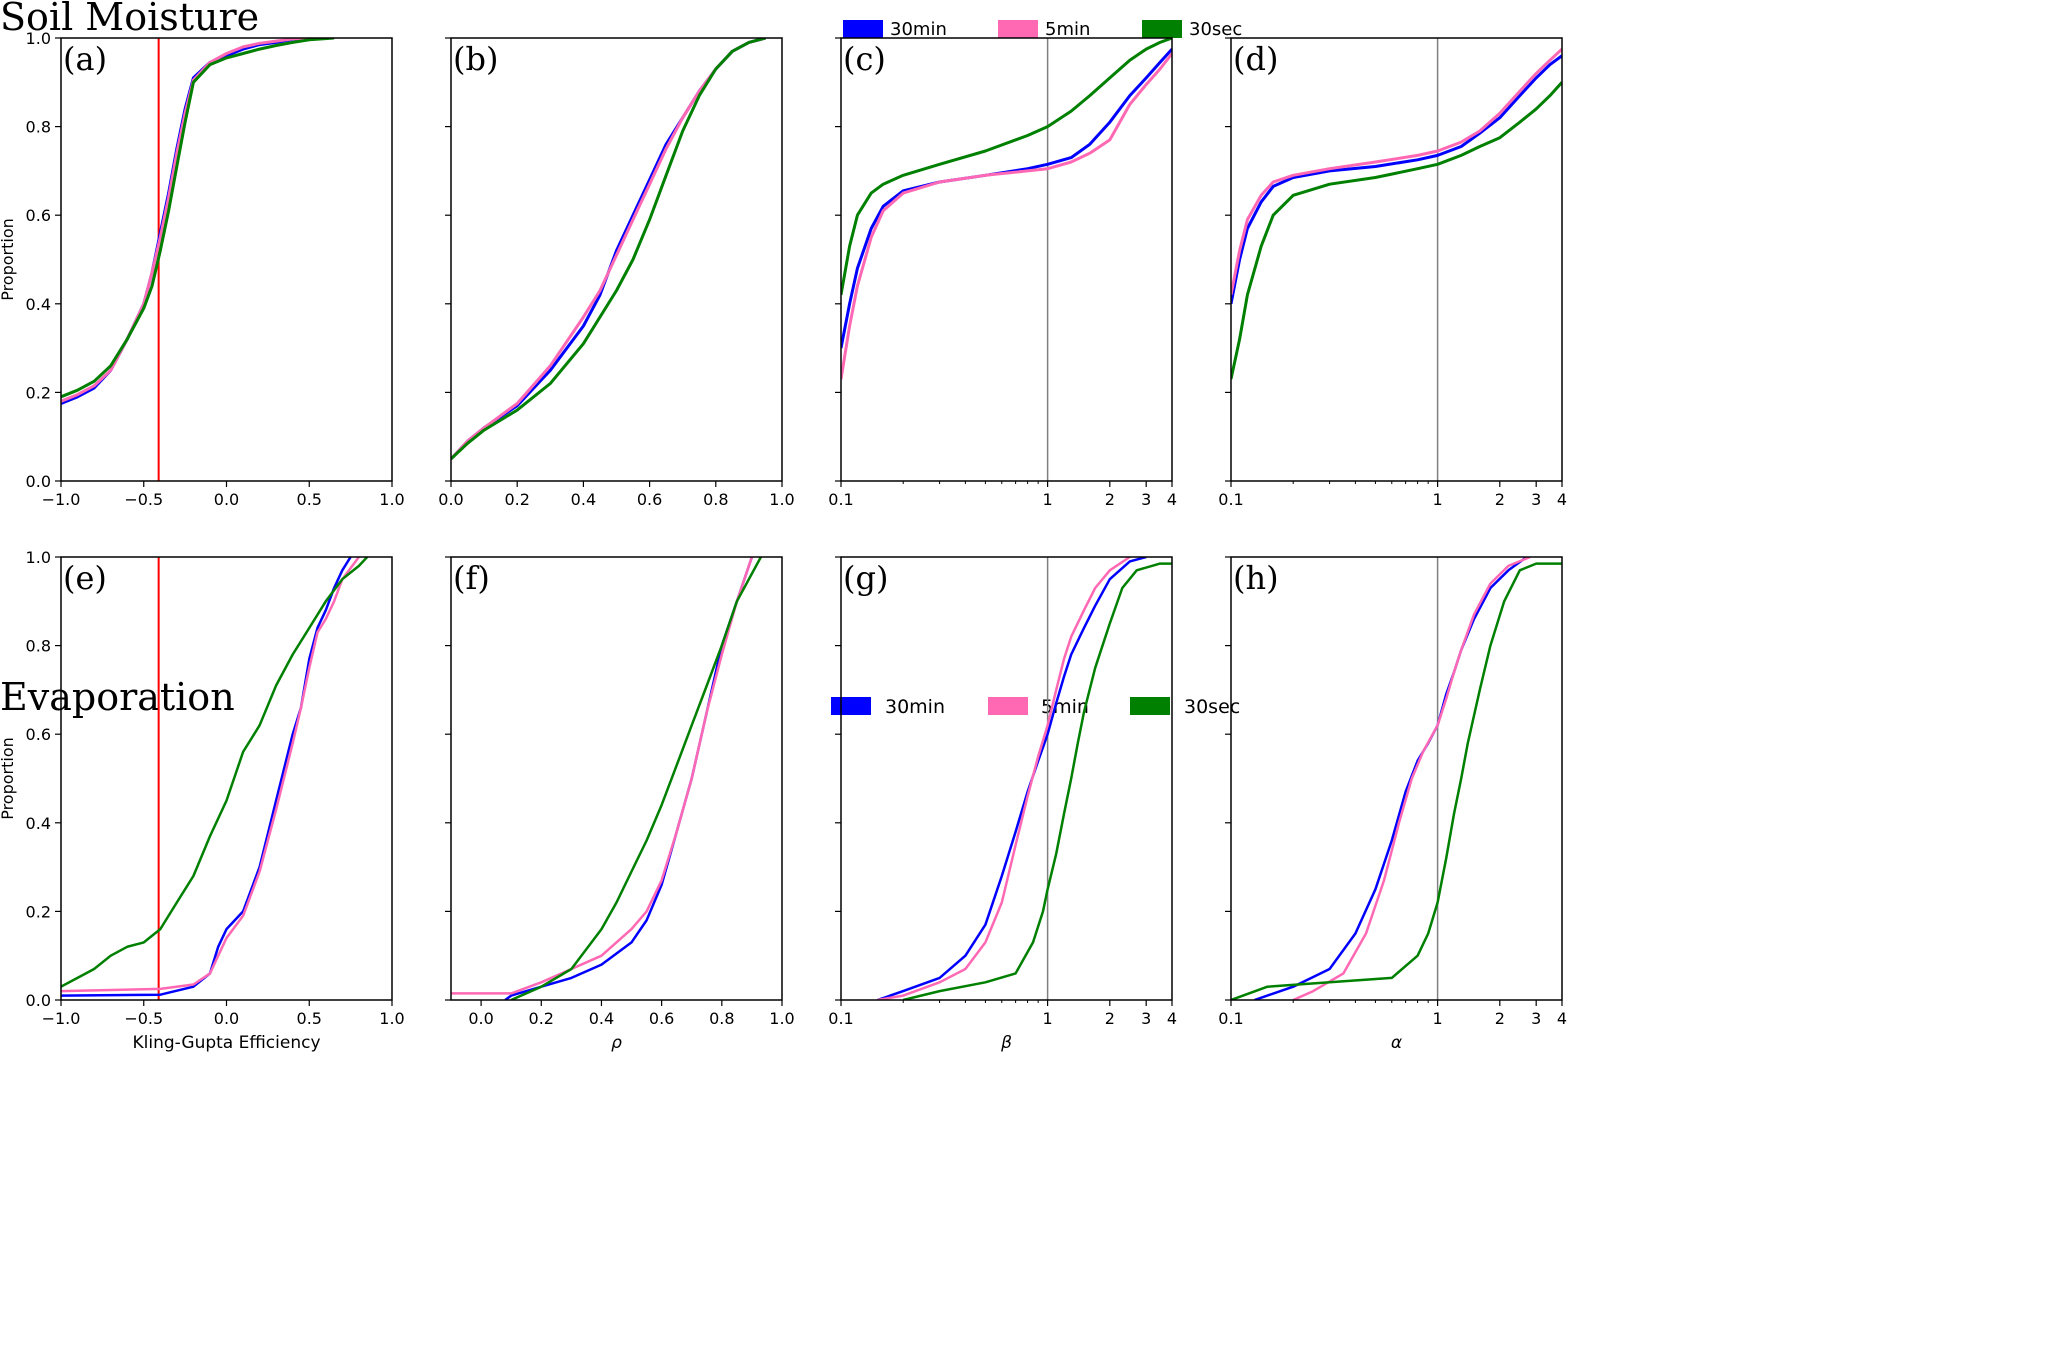 This screenshot has width=2067, height=1364. I want to click on row-title-evaporation: Evaporation, so click(117, 697).